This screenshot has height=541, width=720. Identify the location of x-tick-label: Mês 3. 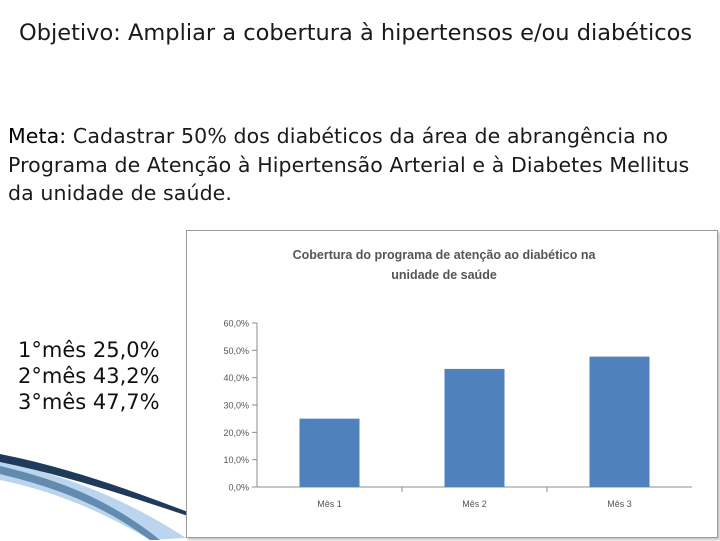
(619, 504).